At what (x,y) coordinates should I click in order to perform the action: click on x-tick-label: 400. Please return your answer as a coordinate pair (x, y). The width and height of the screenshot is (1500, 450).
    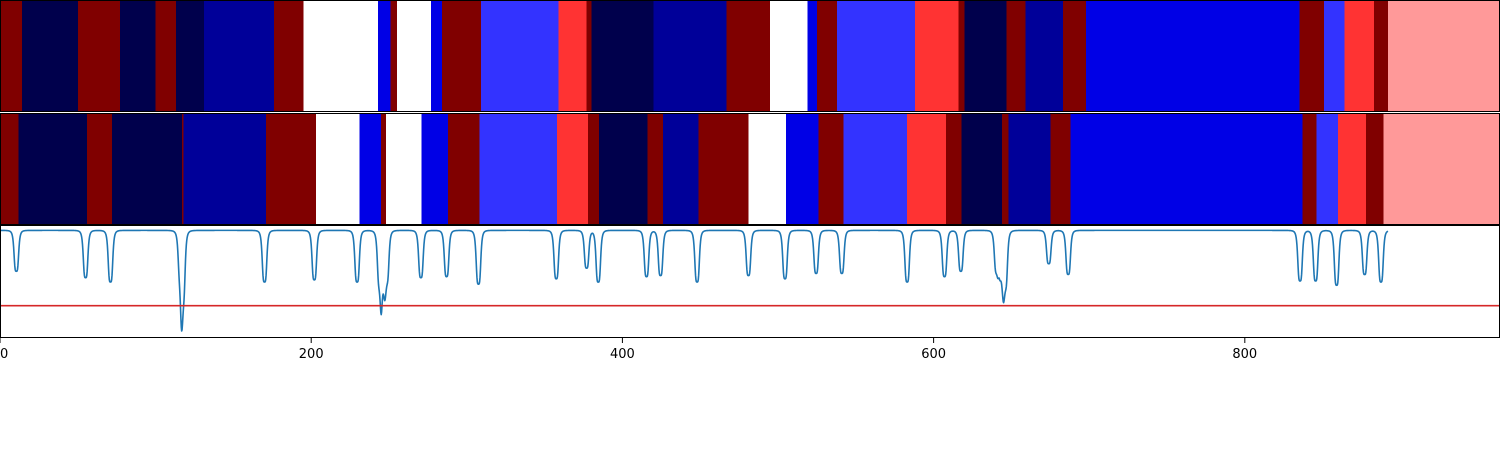
    Looking at the image, I should click on (622, 354).